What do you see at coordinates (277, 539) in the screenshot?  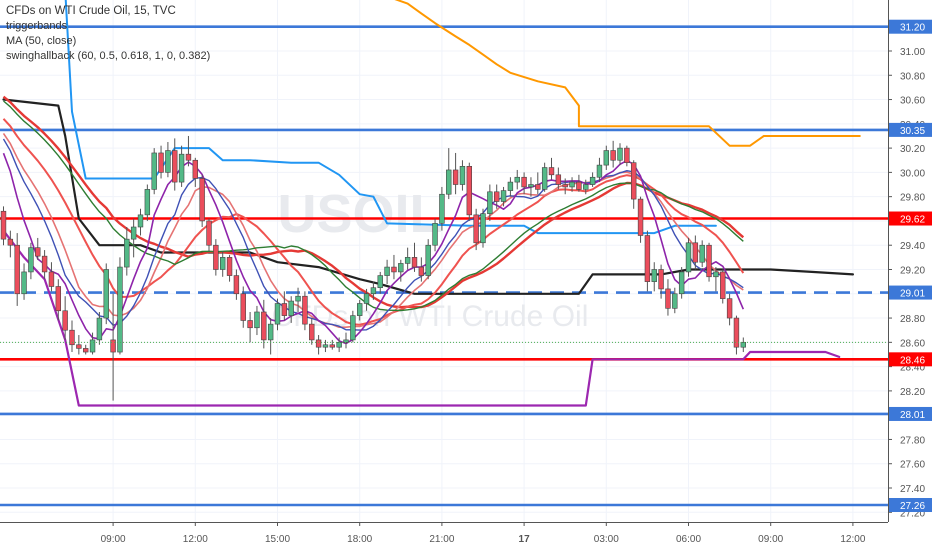 I see `time-tick-label: 15:00` at bounding box center [277, 539].